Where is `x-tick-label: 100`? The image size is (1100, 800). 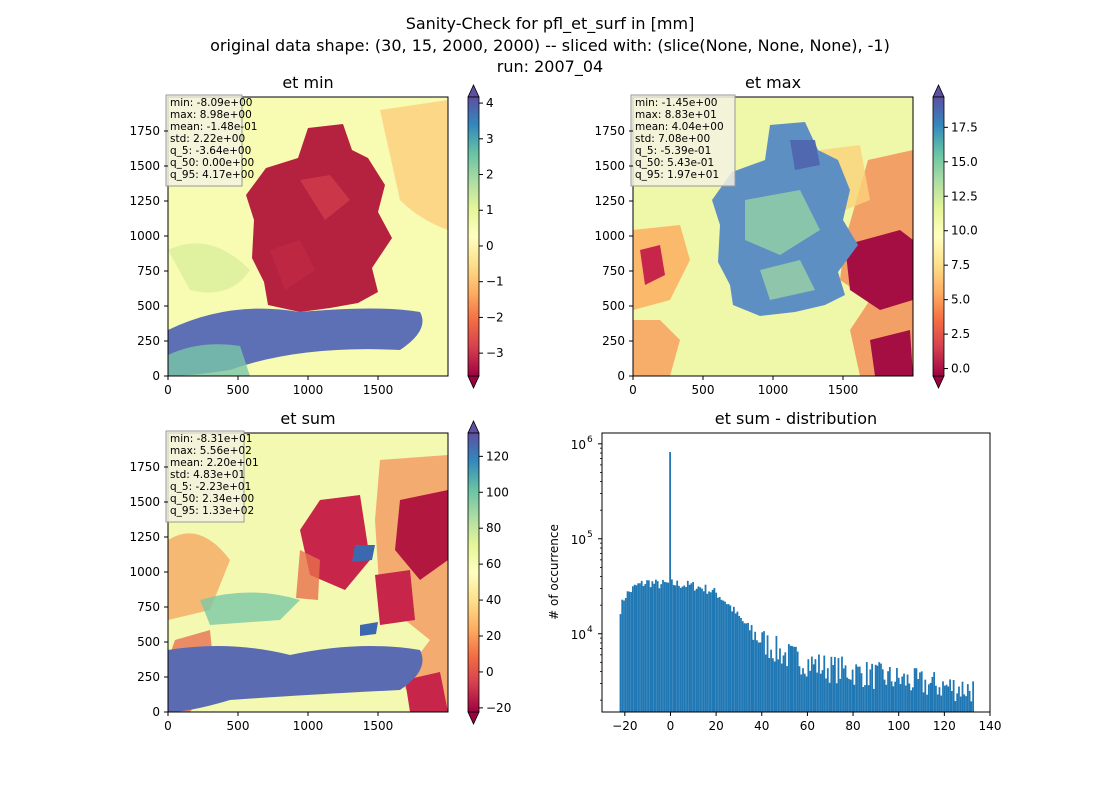
x-tick-label: 100 is located at coordinates (898, 726).